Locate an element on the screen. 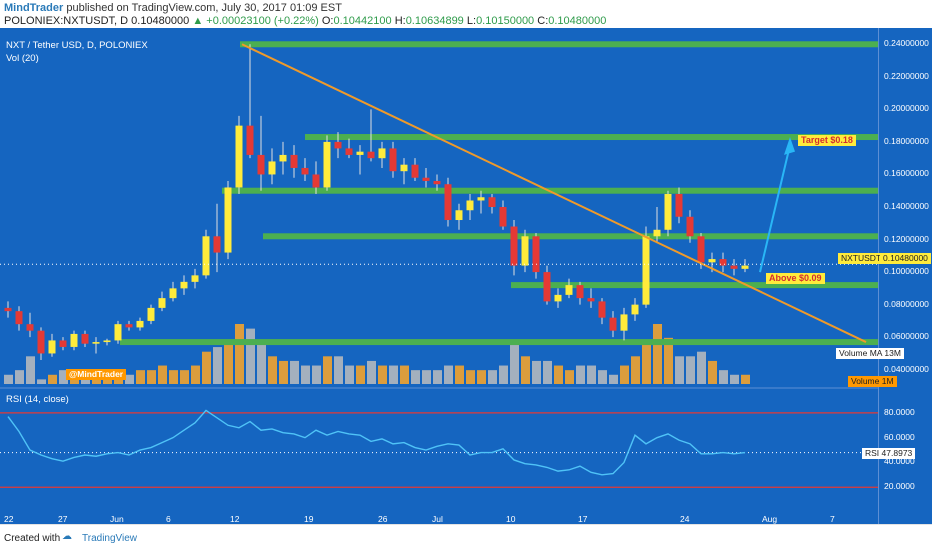 This screenshot has height=551, width=932. rsi-legend: RSI (14, close) is located at coordinates (37, 399).